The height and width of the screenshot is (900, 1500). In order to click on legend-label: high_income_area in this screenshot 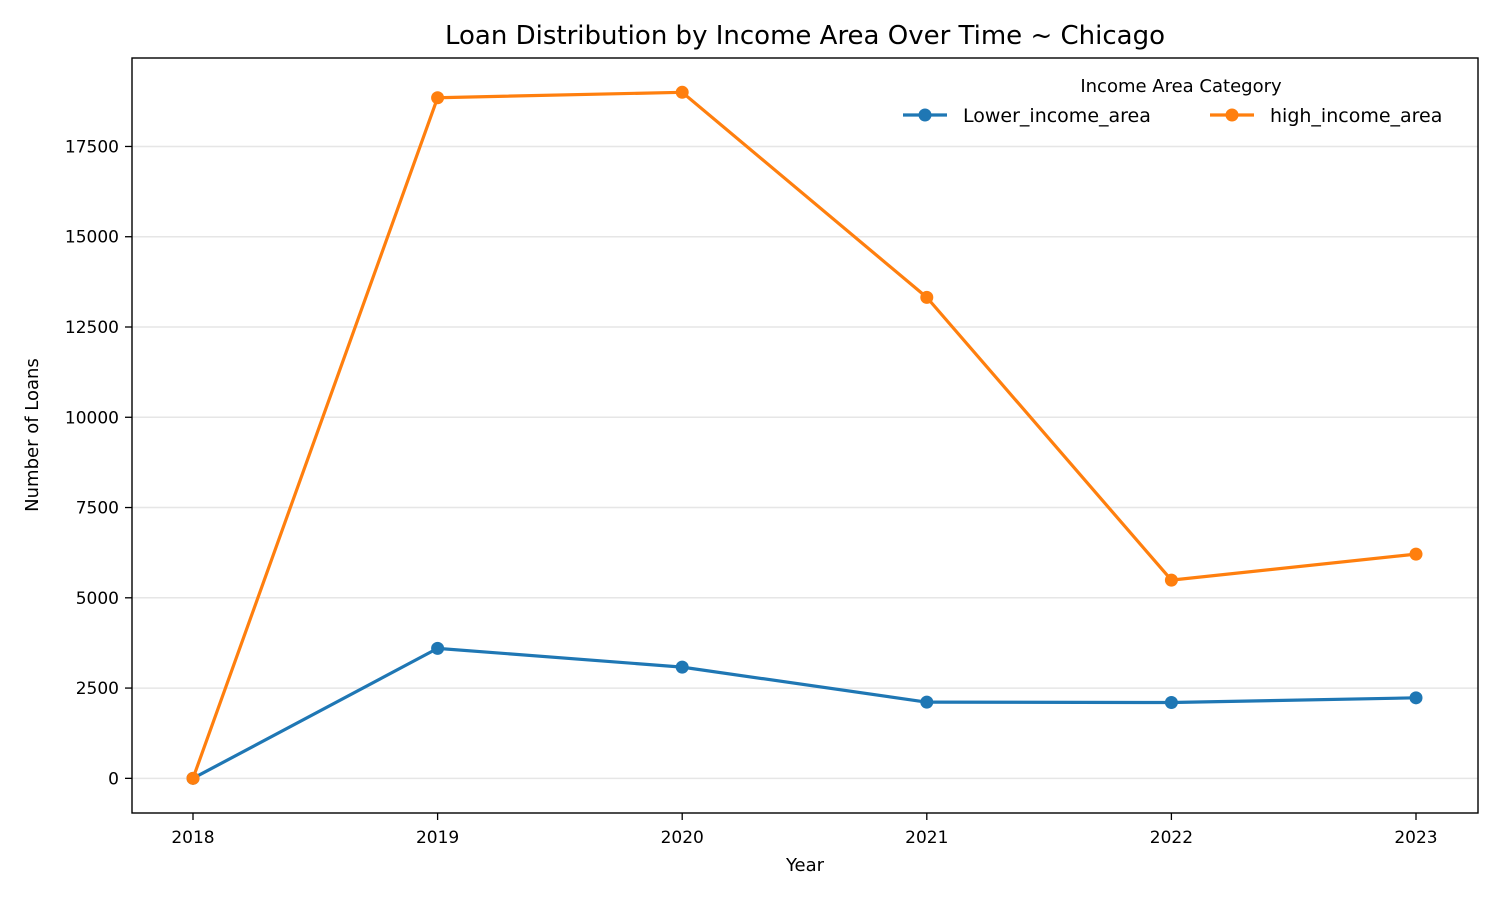, I will do `click(1356, 116)`.